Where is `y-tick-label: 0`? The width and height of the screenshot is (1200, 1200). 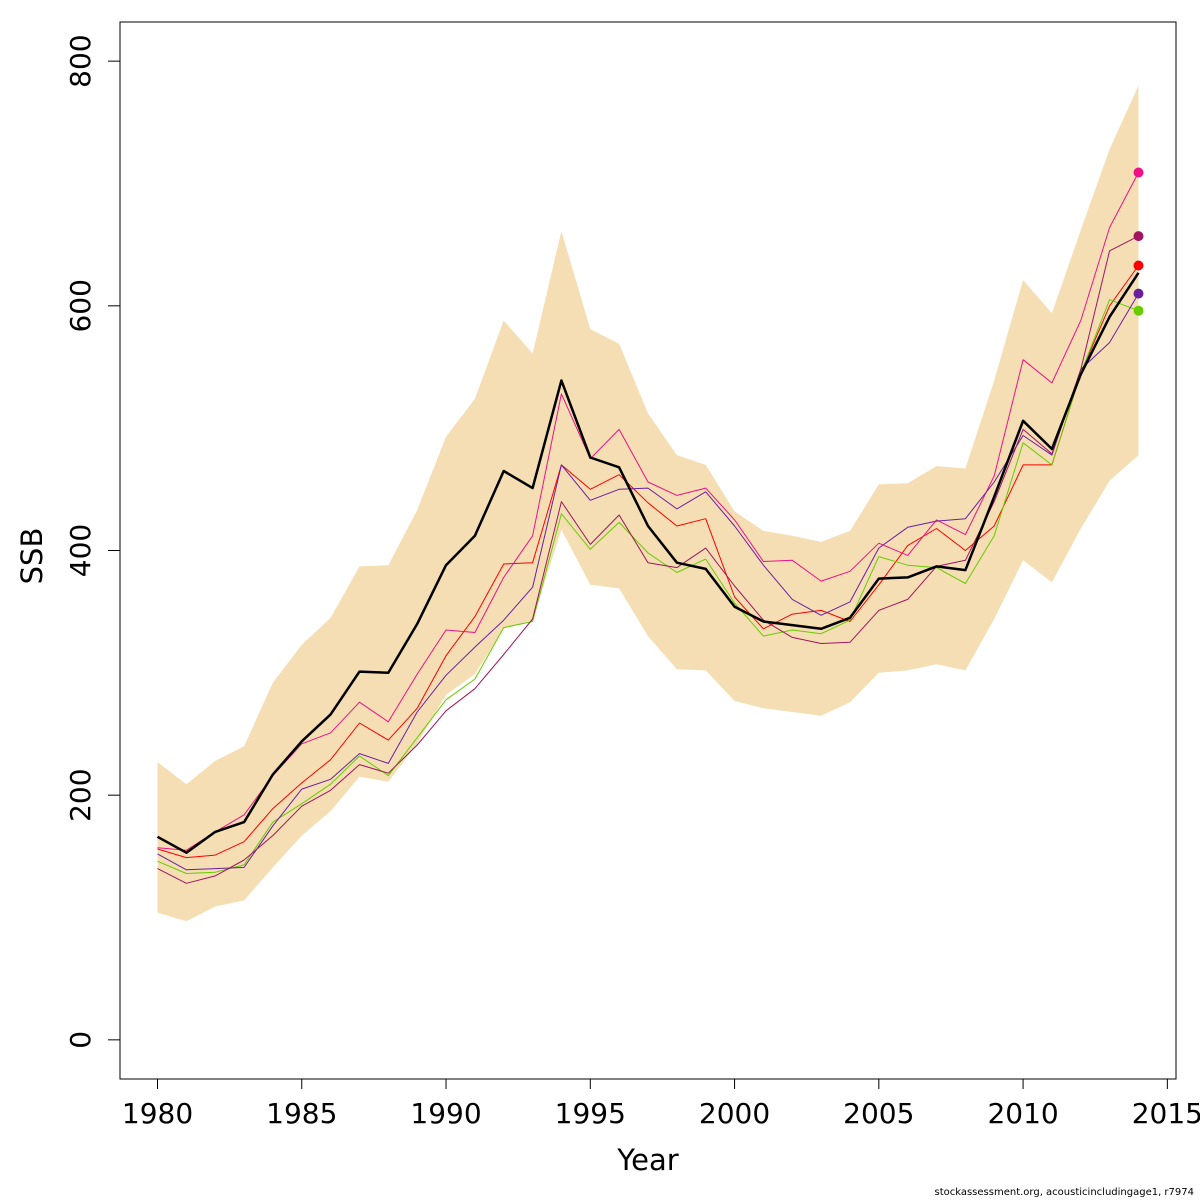
y-tick-label: 0 is located at coordinates (80, 1040).